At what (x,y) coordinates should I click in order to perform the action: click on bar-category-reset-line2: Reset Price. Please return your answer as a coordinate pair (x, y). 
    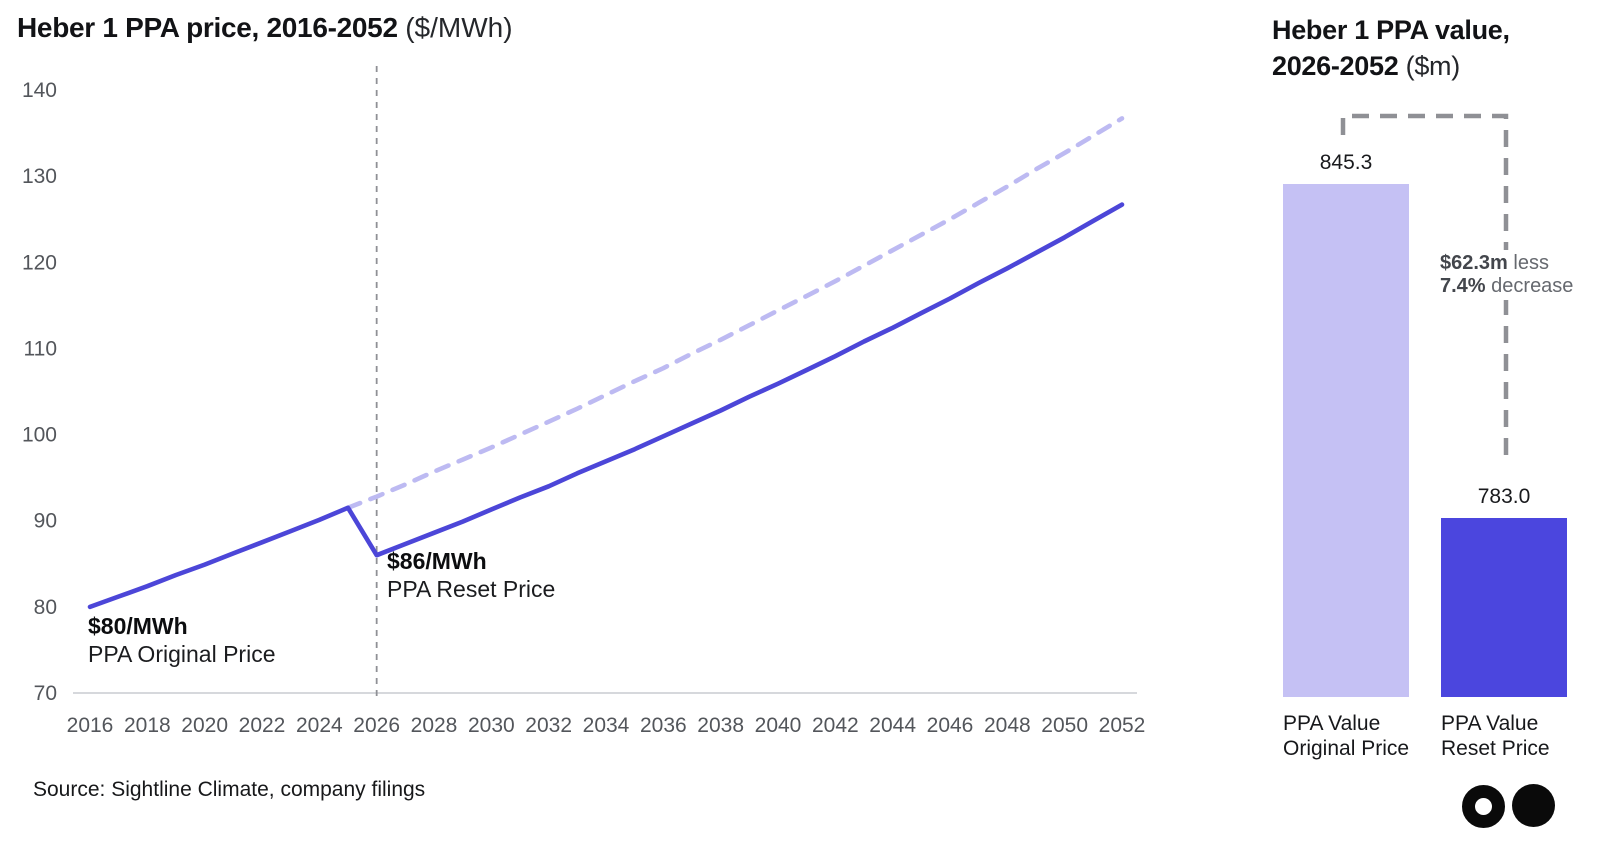
    Looking at the image, I should click on (1495, 748).